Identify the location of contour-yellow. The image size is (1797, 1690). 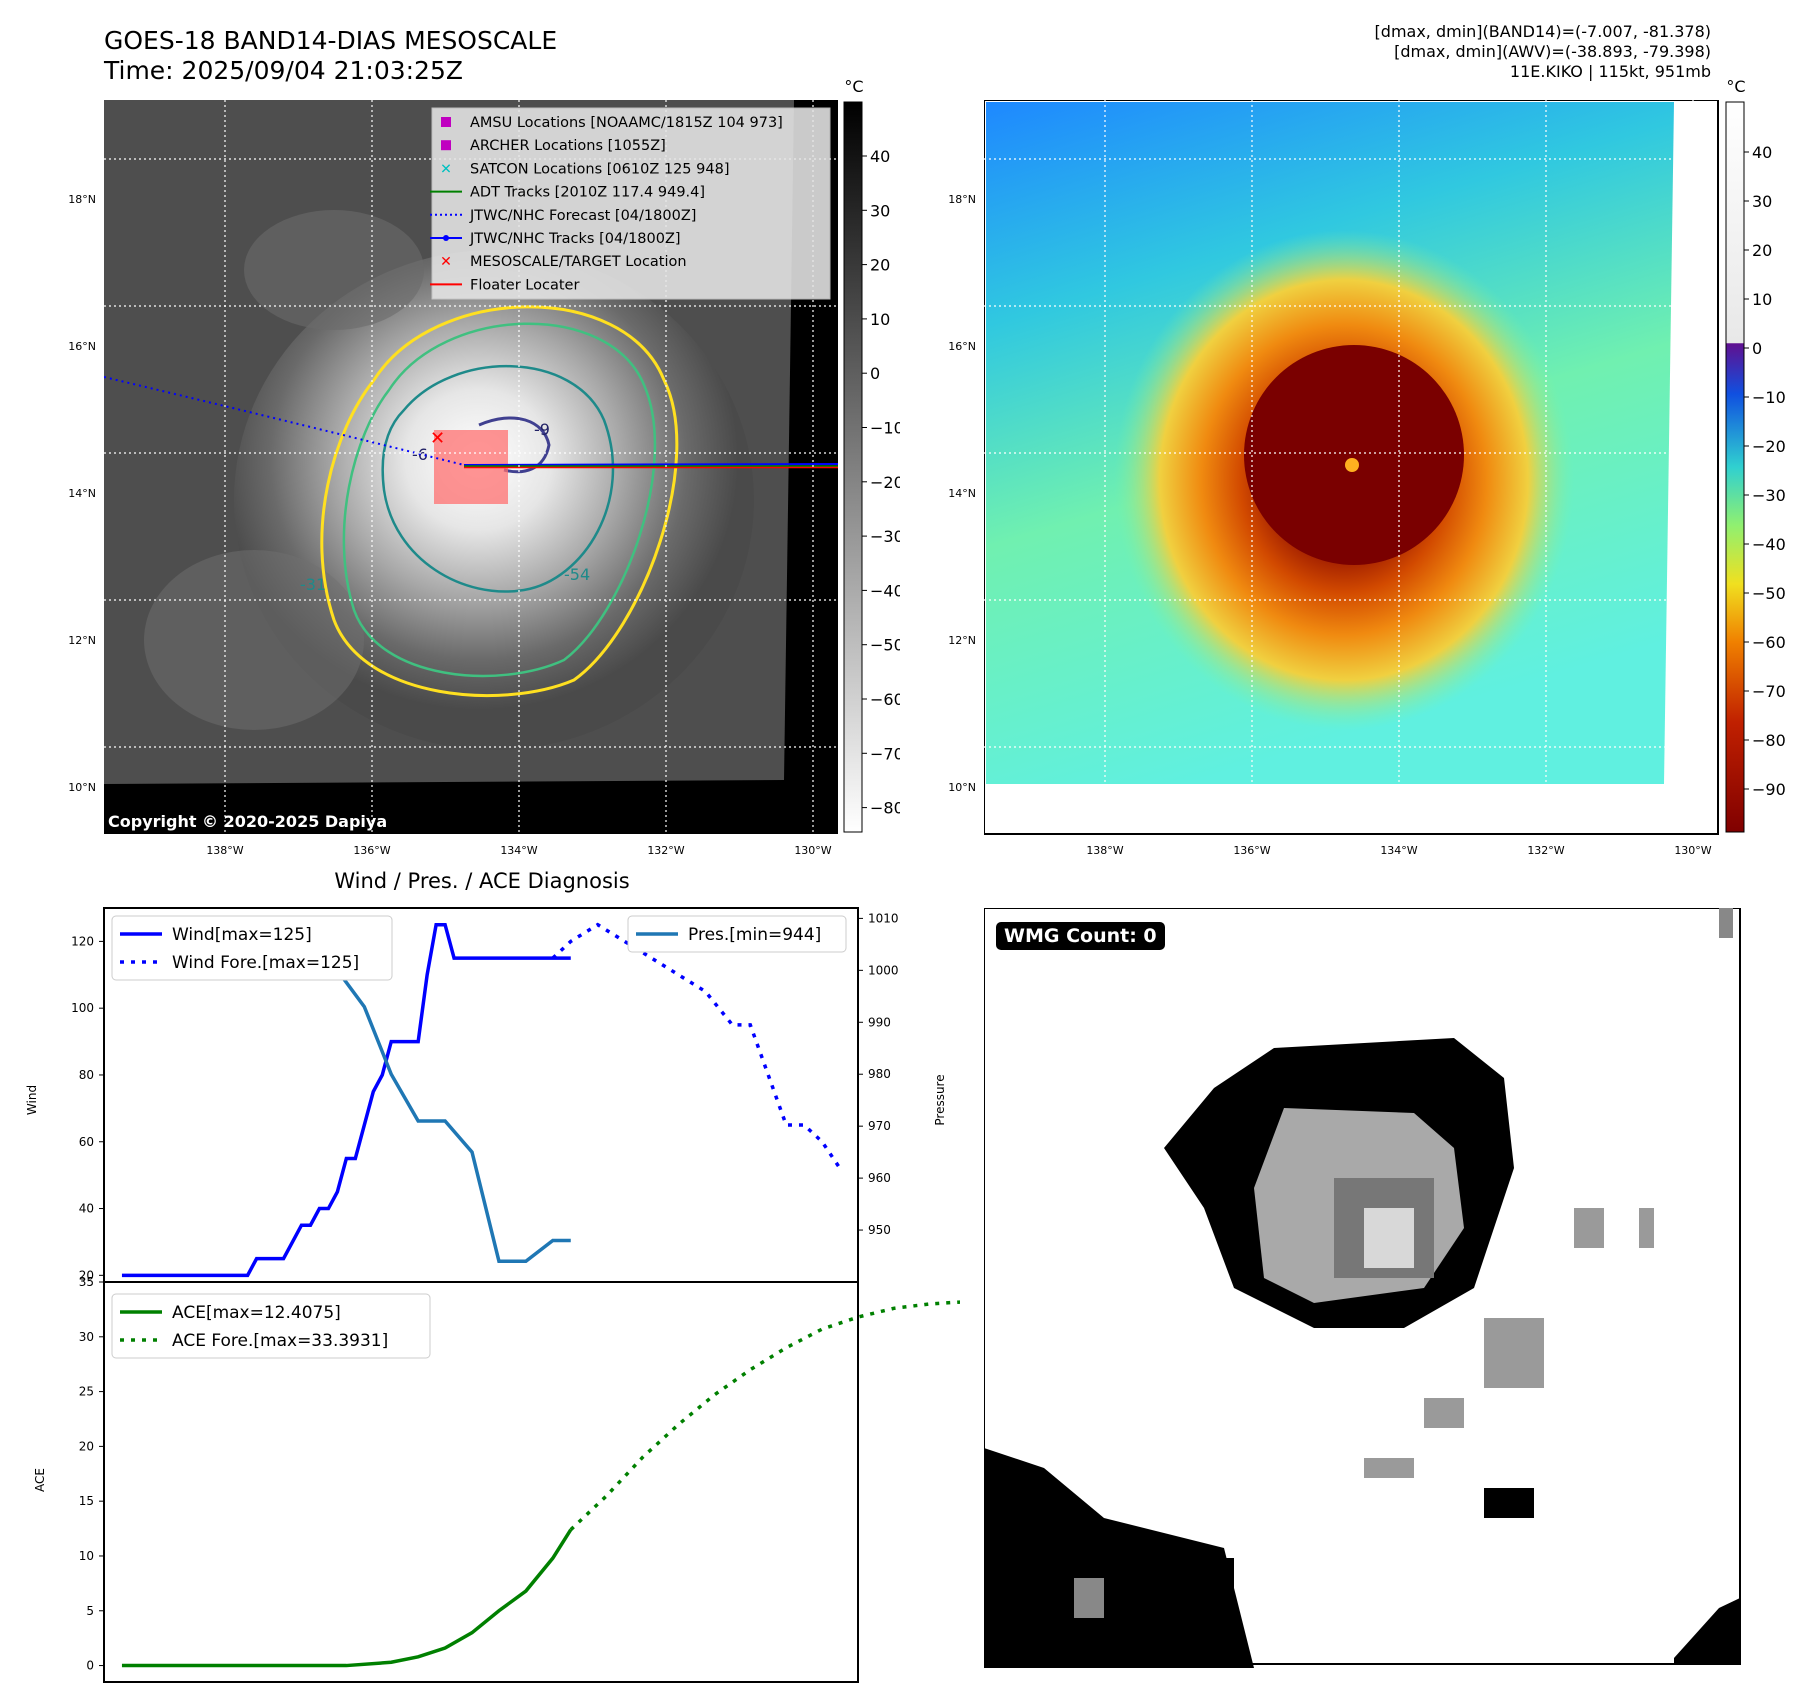
(499, 501).